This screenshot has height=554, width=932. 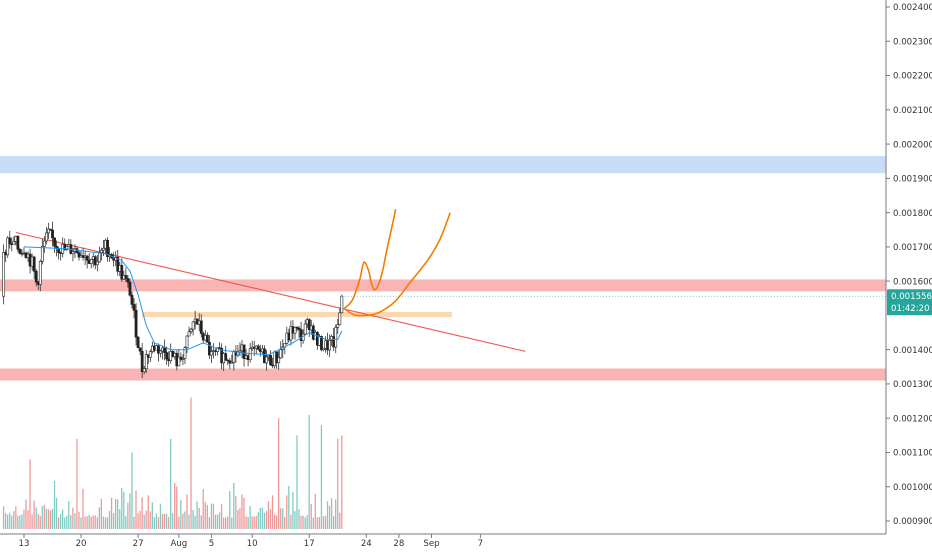 What do you see at coordinates (183, 301) in the screenshot?
I see `moving-average-line` at bounding box center [183, 301].